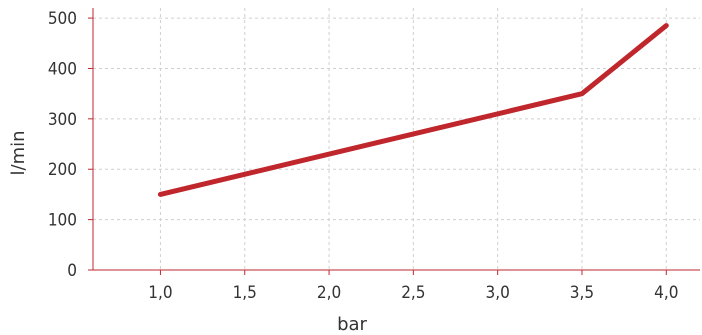  Describe the element at coordinates (498, 293) in the screenshot. I see `x-tick-label: 3,0` at that location.